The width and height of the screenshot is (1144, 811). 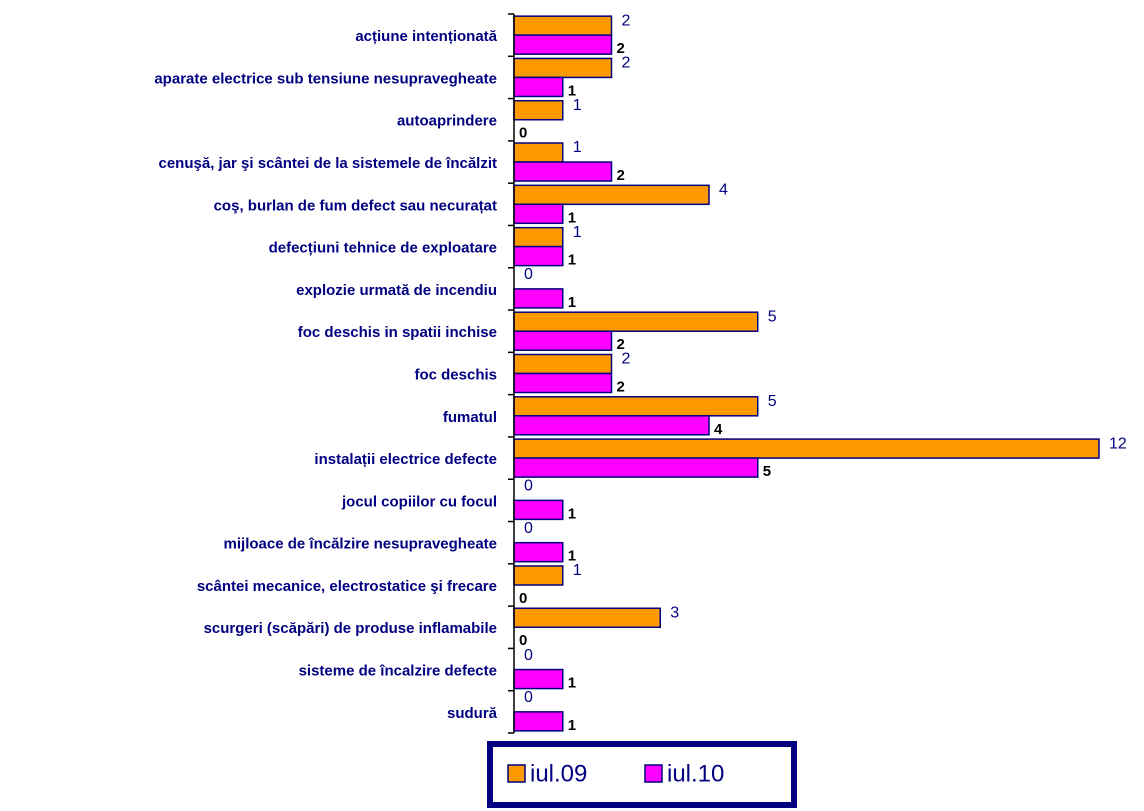 I want to click on legend-box, so click(x=642, y=774).